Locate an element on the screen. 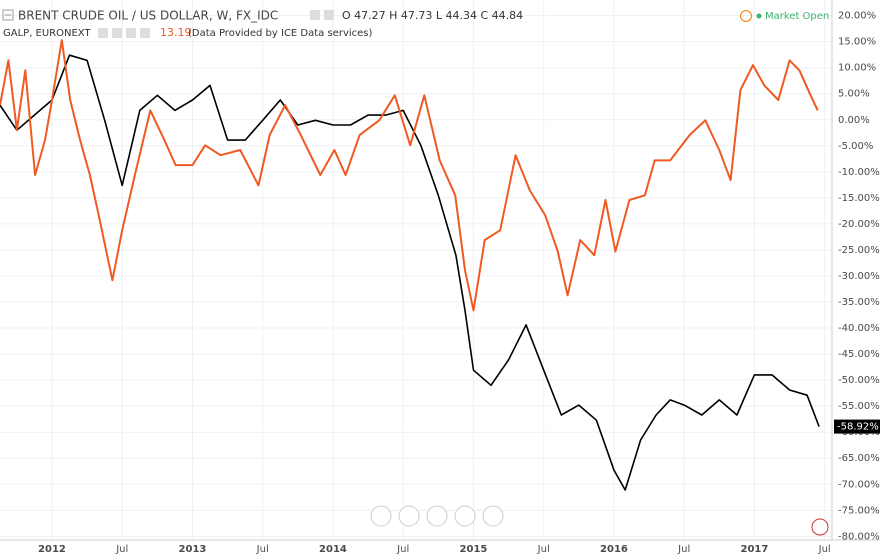 This screenshot has width=880, height=558. y-tick-label: -35.00% is located at coordinates (859, 302).